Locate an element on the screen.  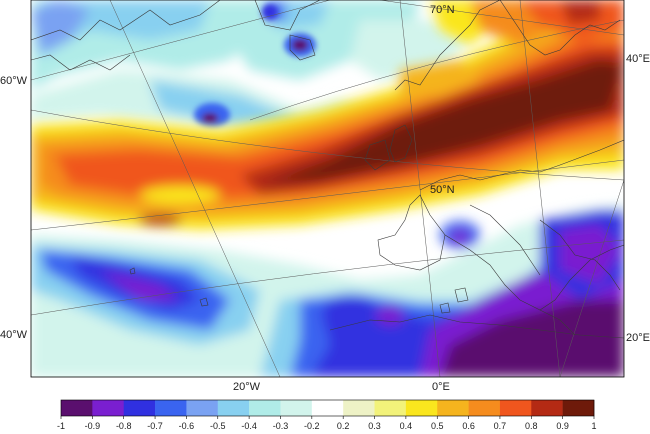
colorbar-tick-label: 0.2 is located at coordinates (343, 426).